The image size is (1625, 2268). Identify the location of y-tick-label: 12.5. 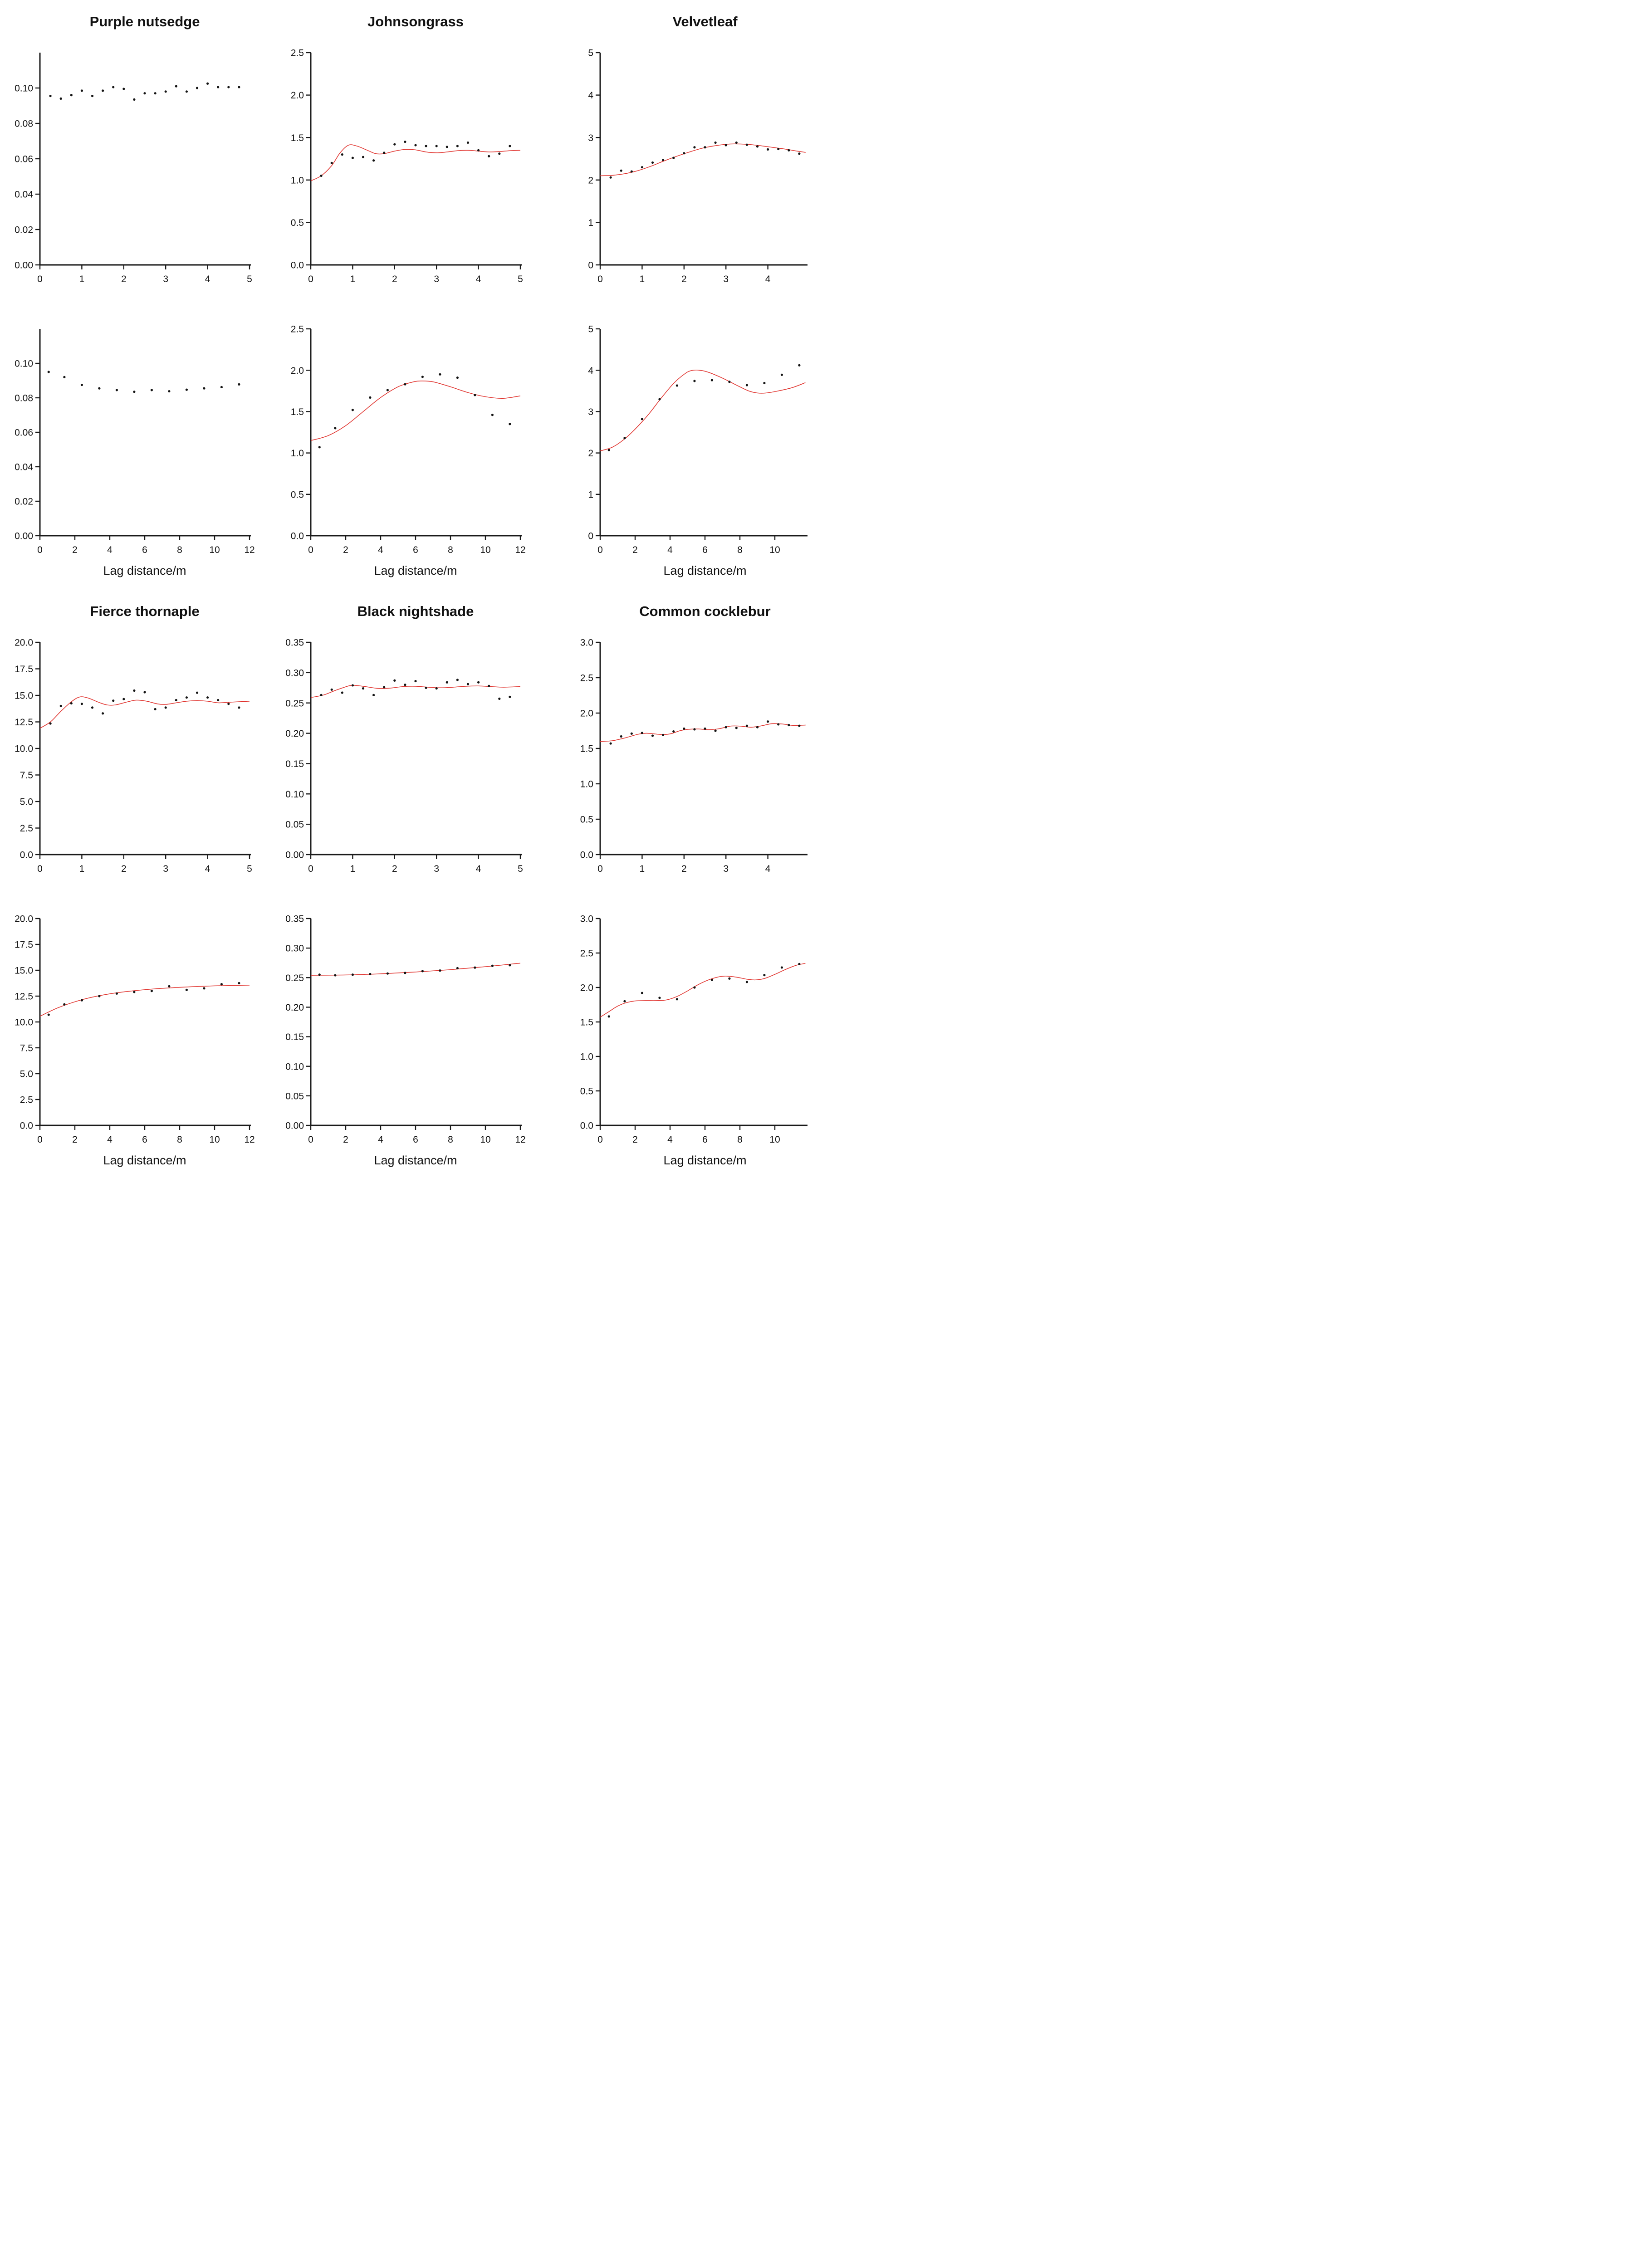
(24, 997).